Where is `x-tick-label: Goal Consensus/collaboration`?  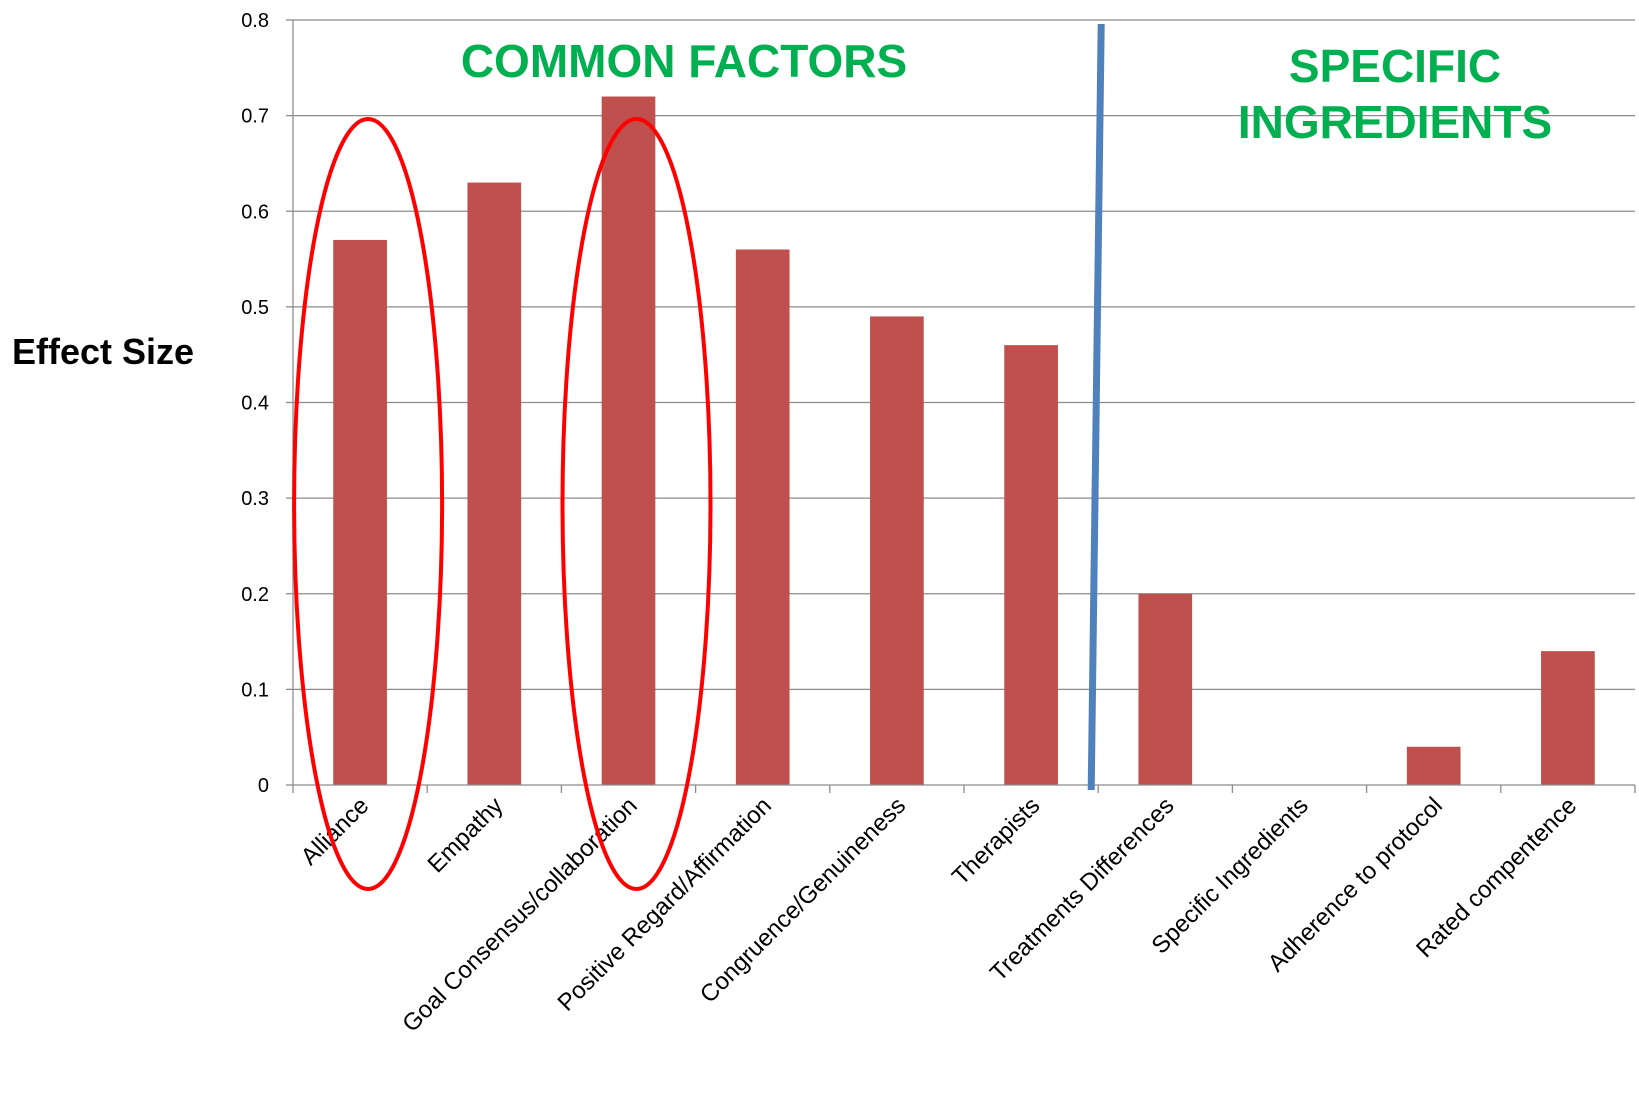 x-tick-label: Goal Consensus/collaboration is located at coordinates (520, 915).